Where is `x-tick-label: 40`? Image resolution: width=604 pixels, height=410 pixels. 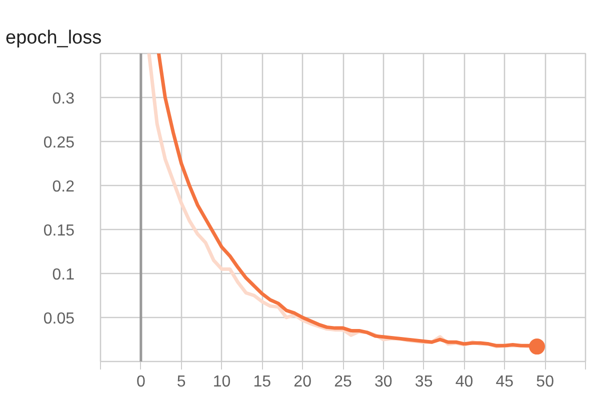
x-tick-label: 40 is located at coordinates (464, 382).